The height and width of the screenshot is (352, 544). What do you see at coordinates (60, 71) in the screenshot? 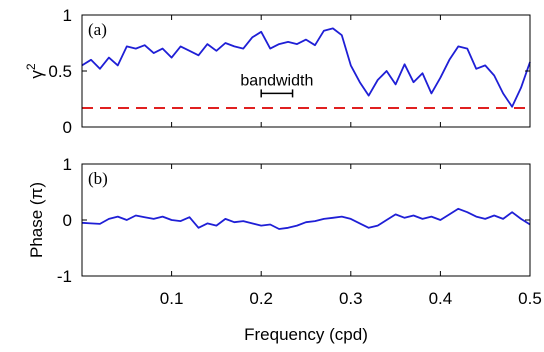
I see `y-tick-label: 0.5` at bounding box center [60, 71].